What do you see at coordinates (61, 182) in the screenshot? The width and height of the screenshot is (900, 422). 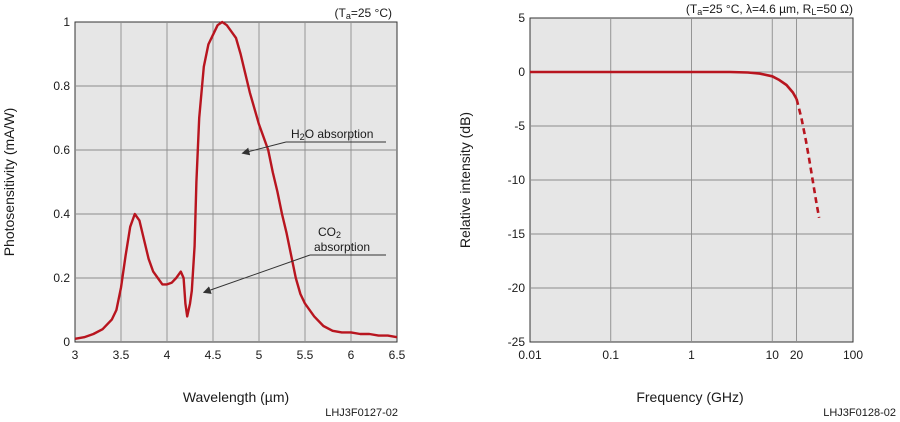 I see `y-tick-labels-left: 0 0.2 0.4 0.6 0.8 1` at bounding box center [61, 182].